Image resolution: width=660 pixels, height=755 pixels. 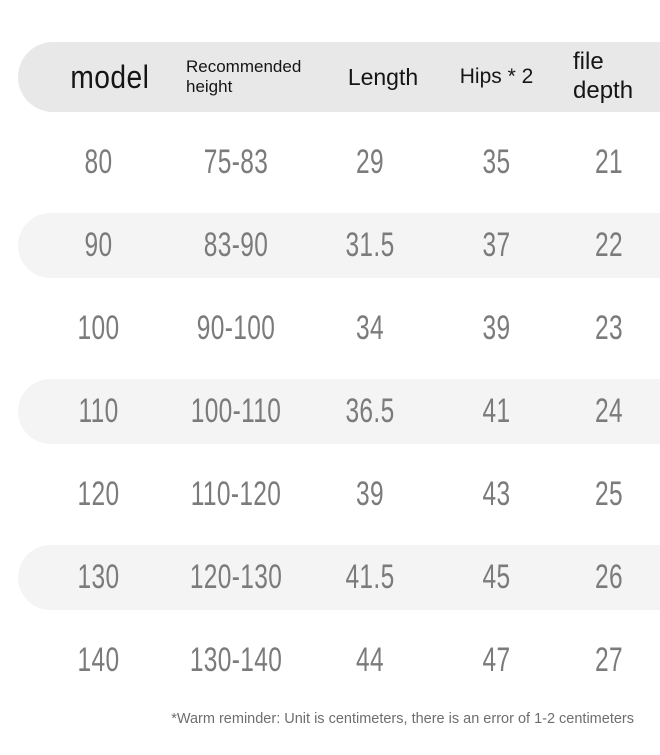 What do you see at coordinates (98, 245) in the screenshot?
I see `cell-model: 90` at bounding box center [98, 245].